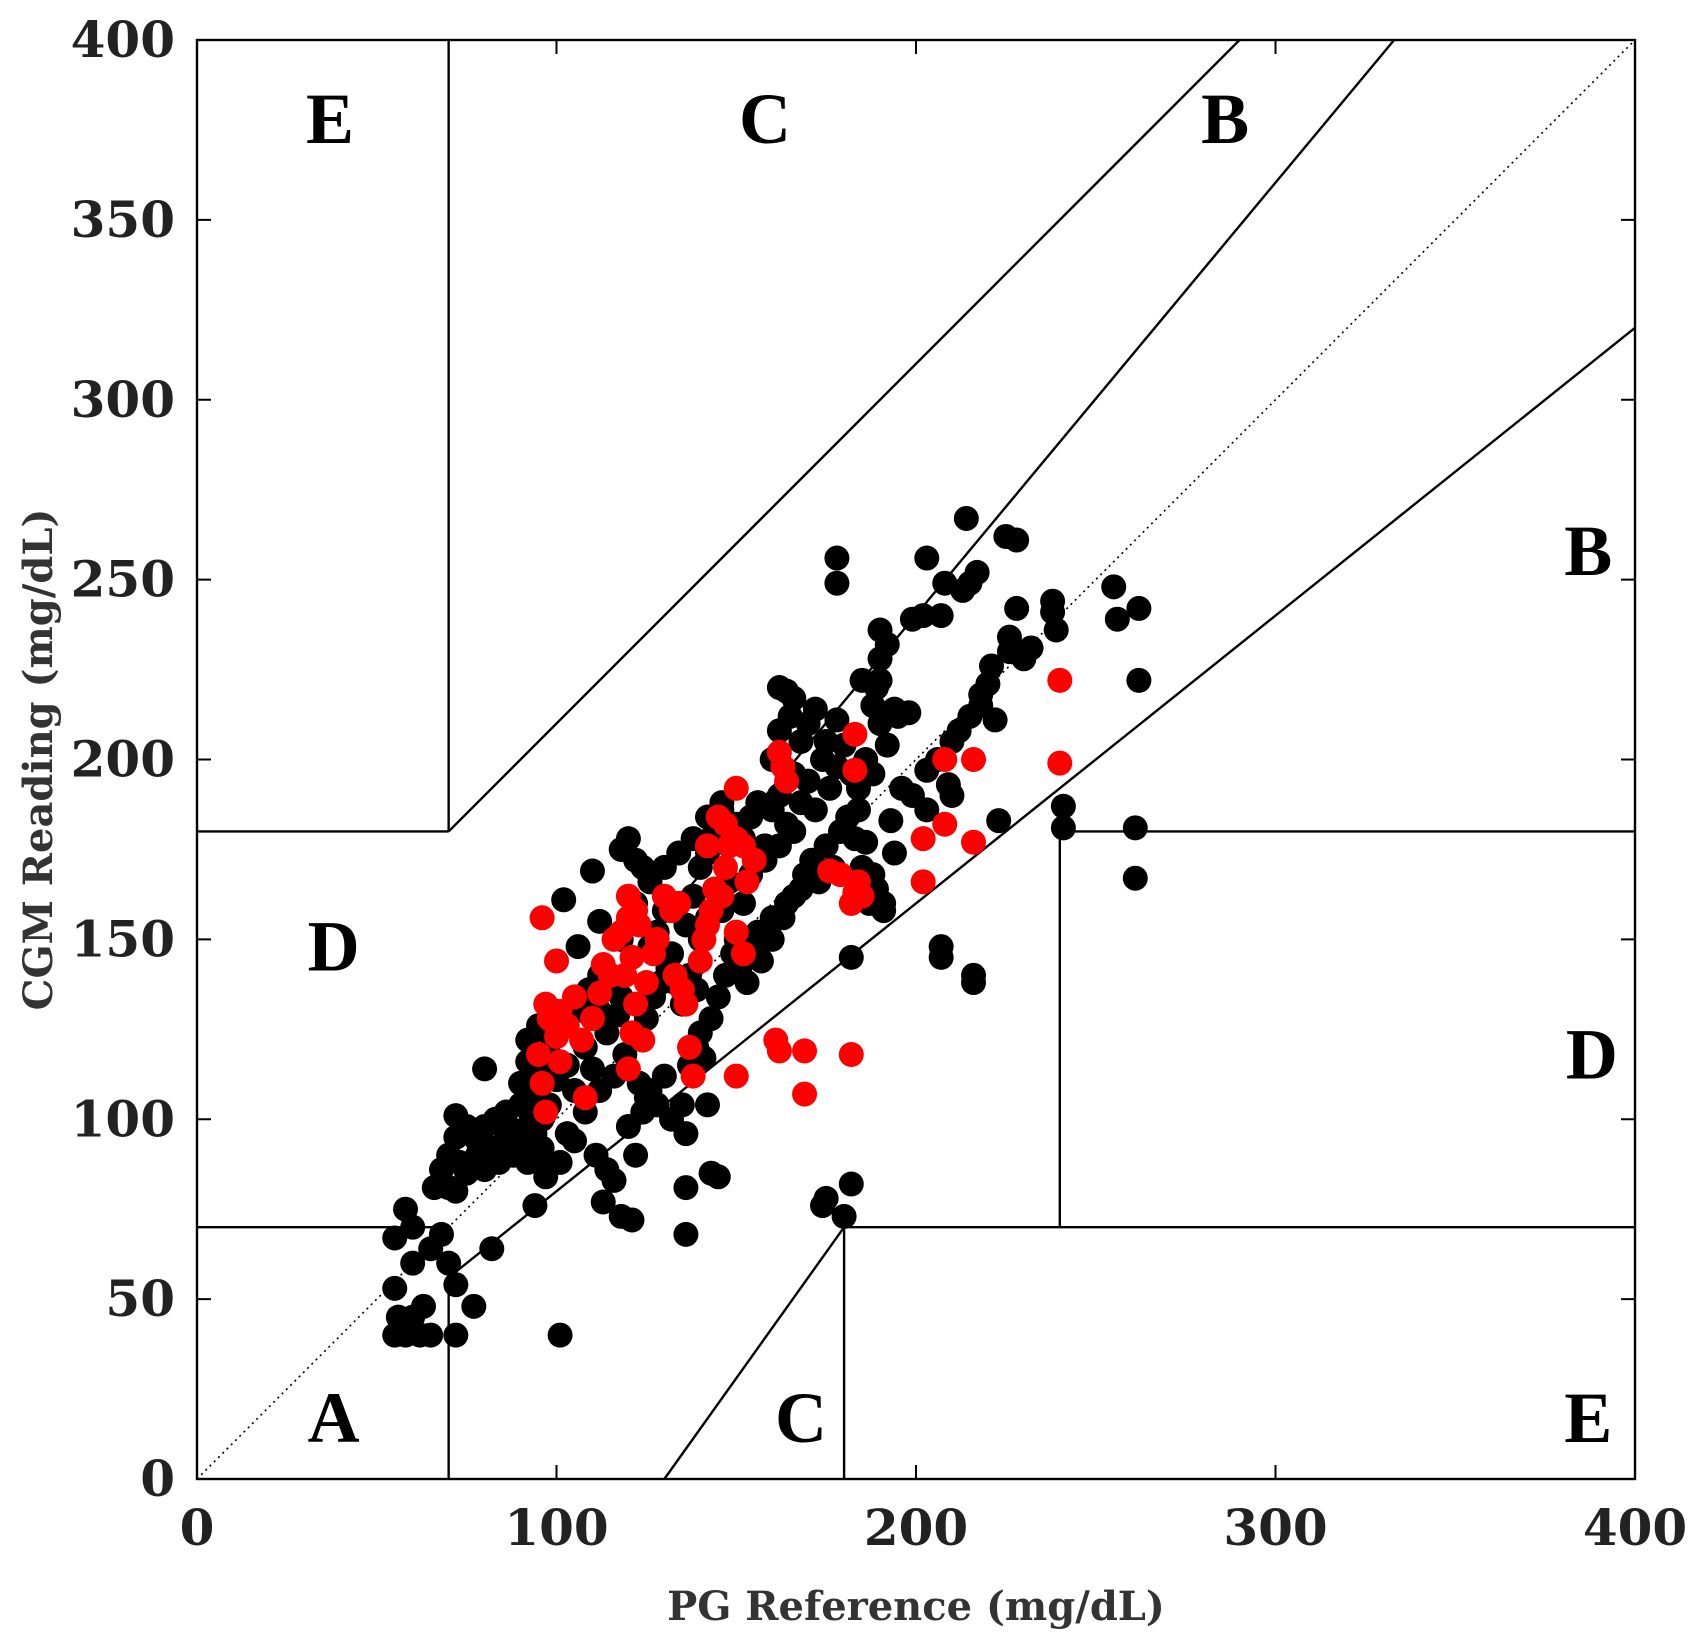  I want to click on zone-label: E, so click(330, 119).